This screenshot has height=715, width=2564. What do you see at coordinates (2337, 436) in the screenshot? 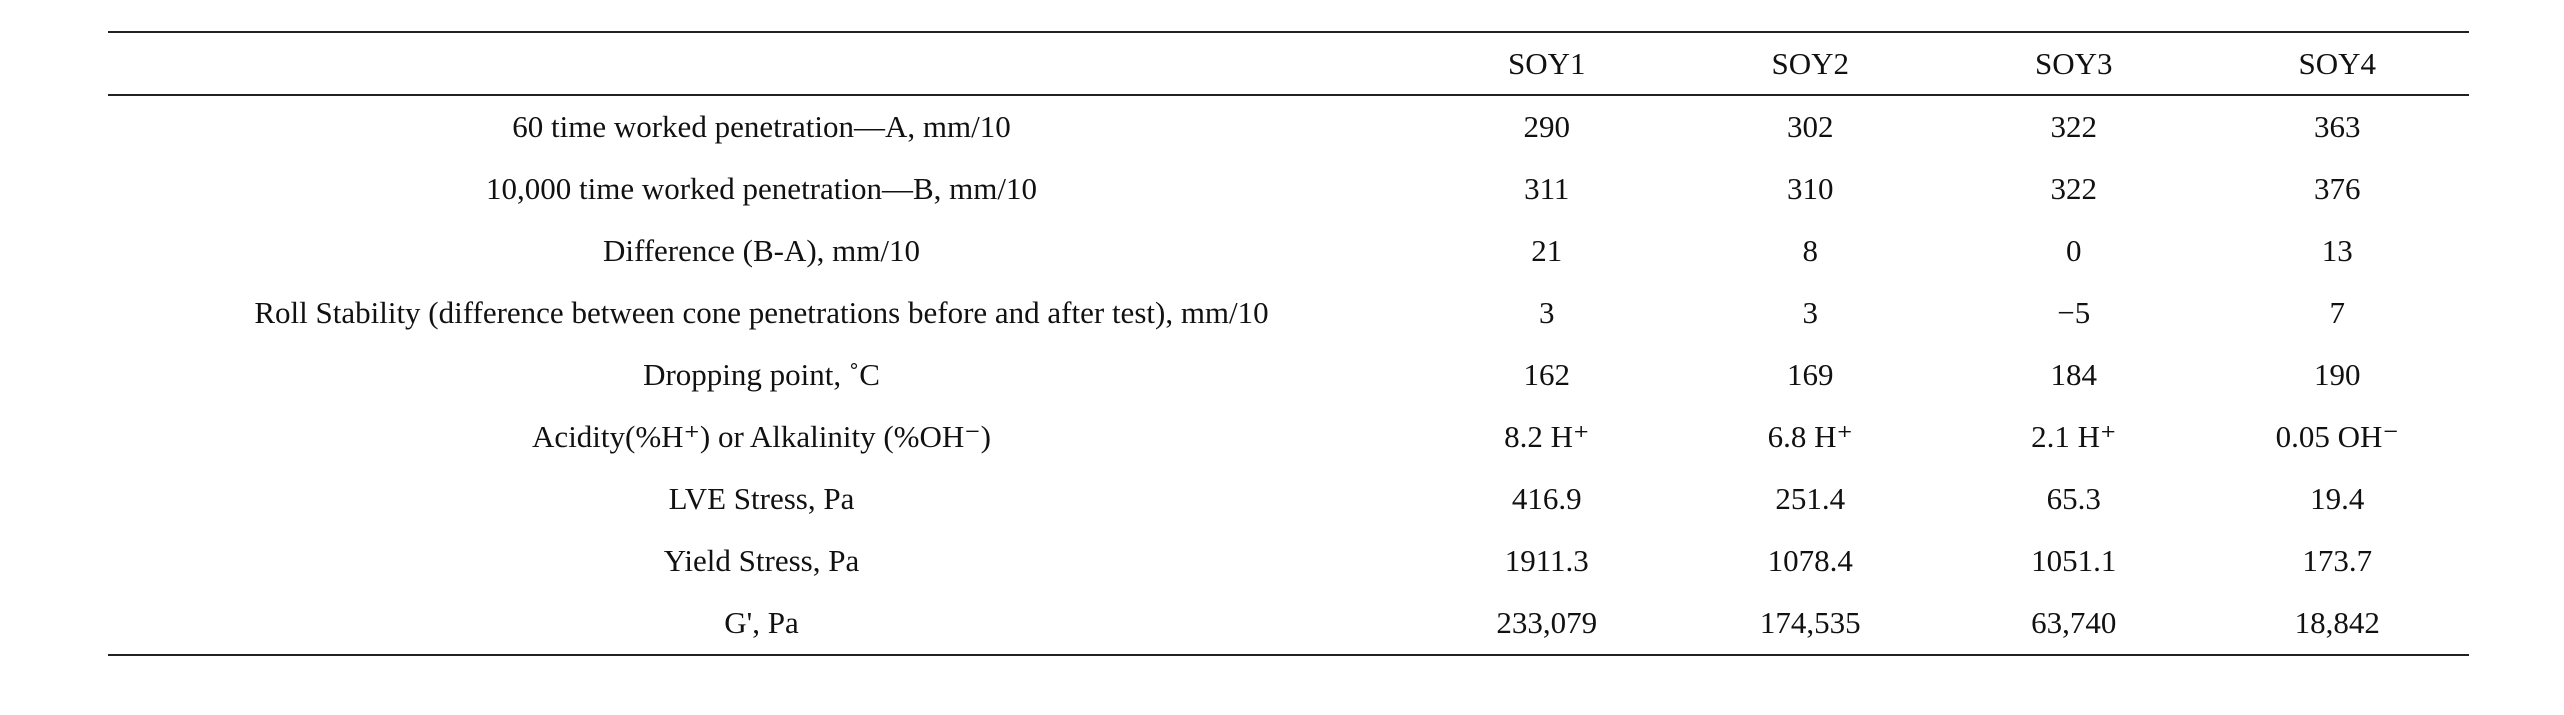
I see `table-cell: 0.05 OH⁻` at bounding box center [2337, 436].